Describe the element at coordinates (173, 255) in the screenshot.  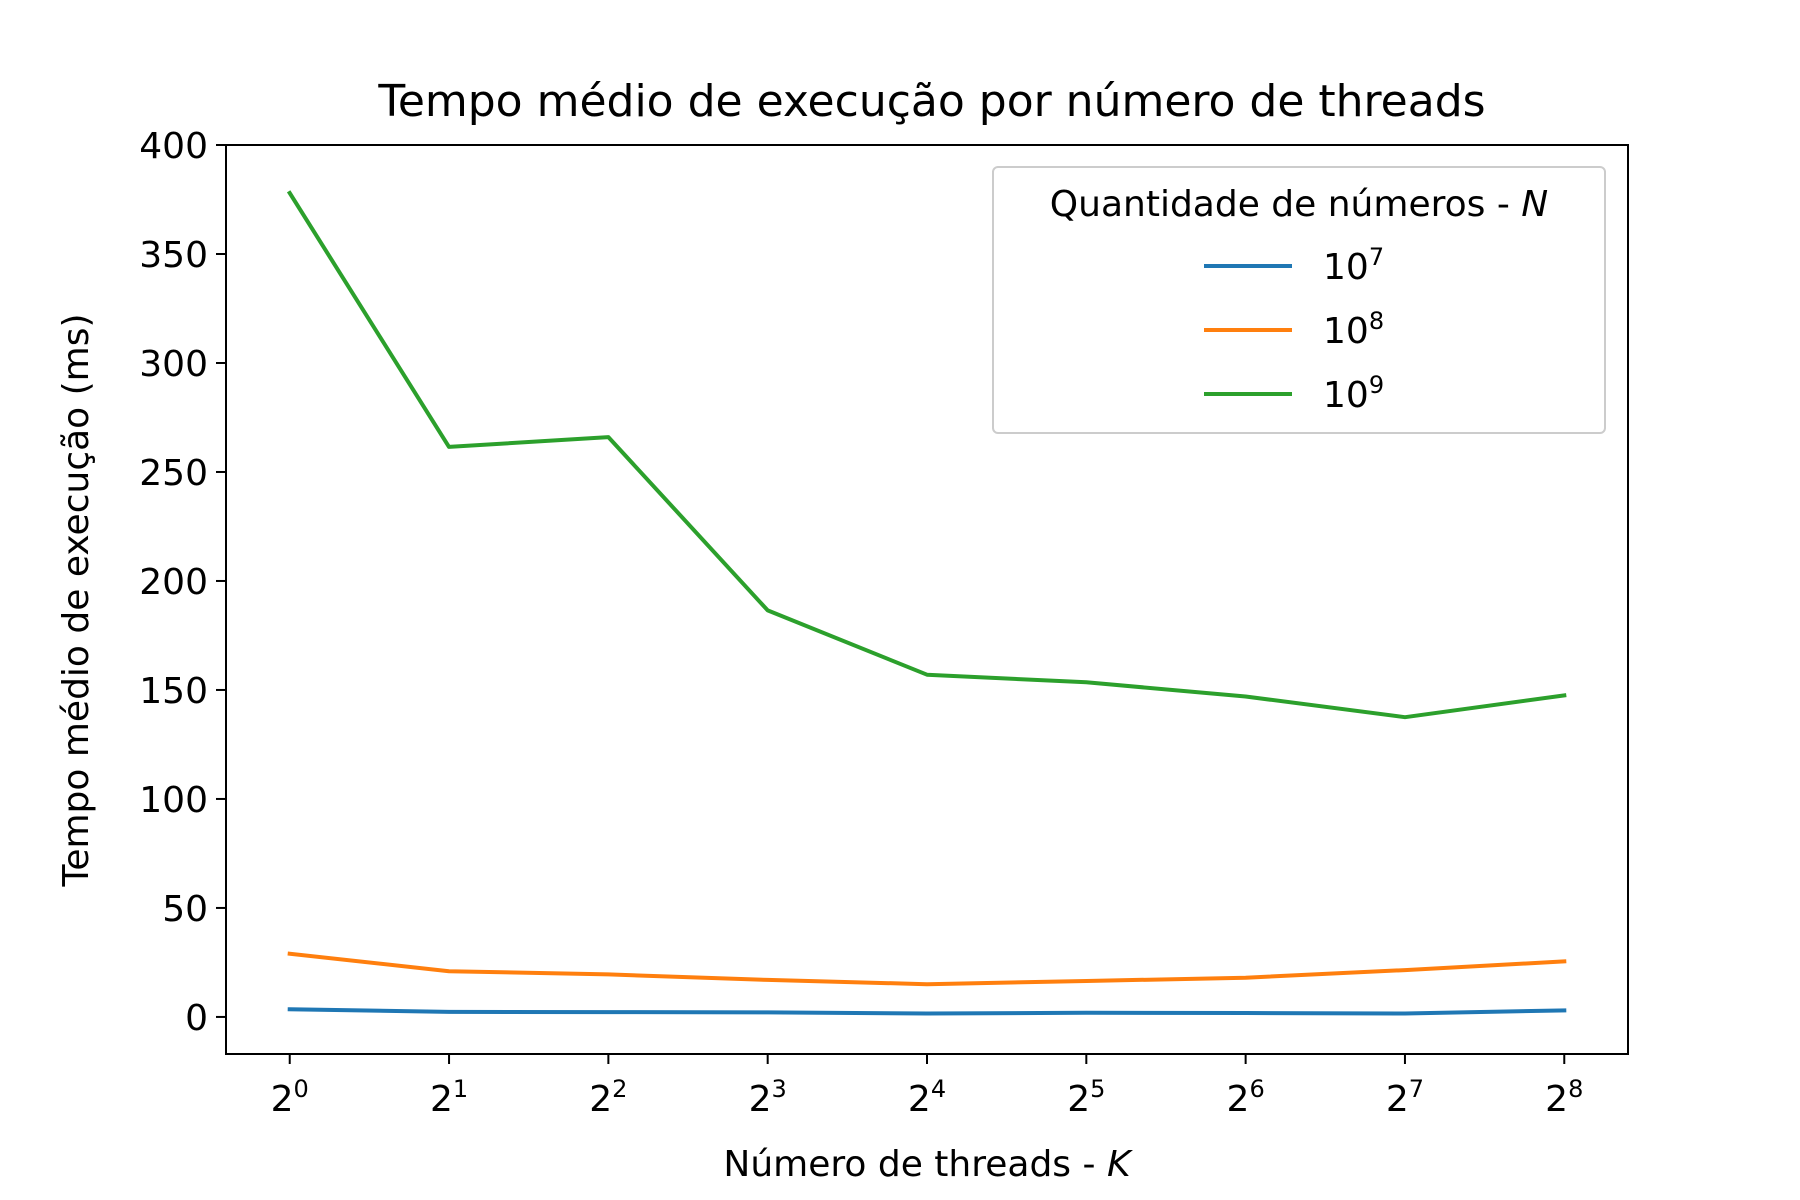
I see `y-tick-label: 350` at that location.